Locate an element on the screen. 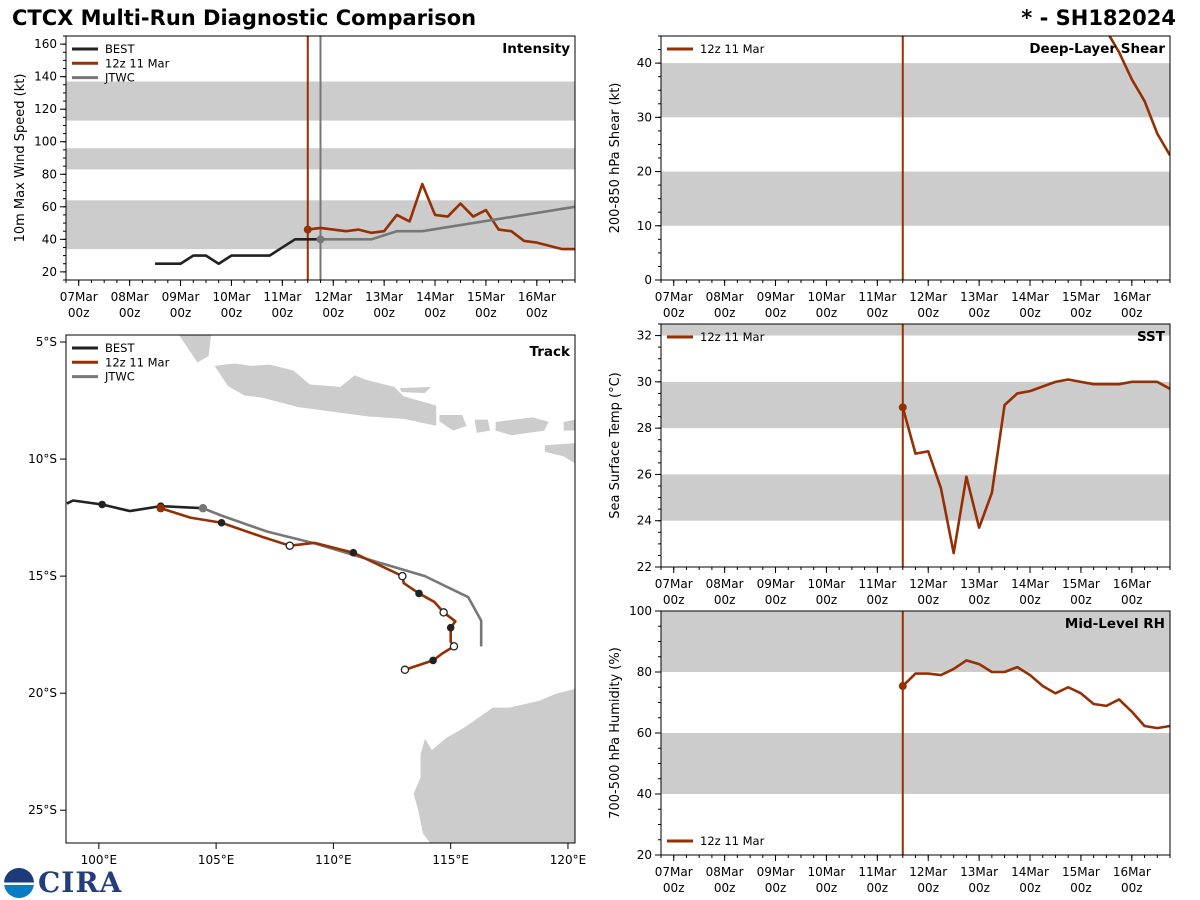 This screenshot has height=900, width=1200. x-tick-label: 120°E is located at coordinates (568, 860).